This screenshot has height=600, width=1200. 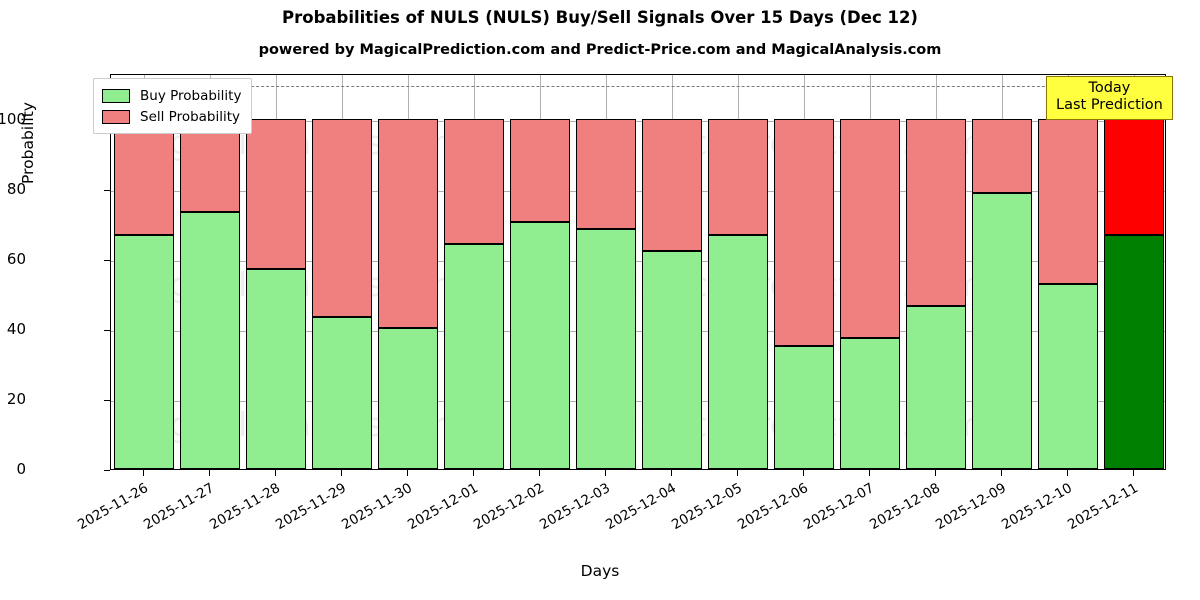 I want to click on y-tick-label: 80, so click(x=16, y=188).